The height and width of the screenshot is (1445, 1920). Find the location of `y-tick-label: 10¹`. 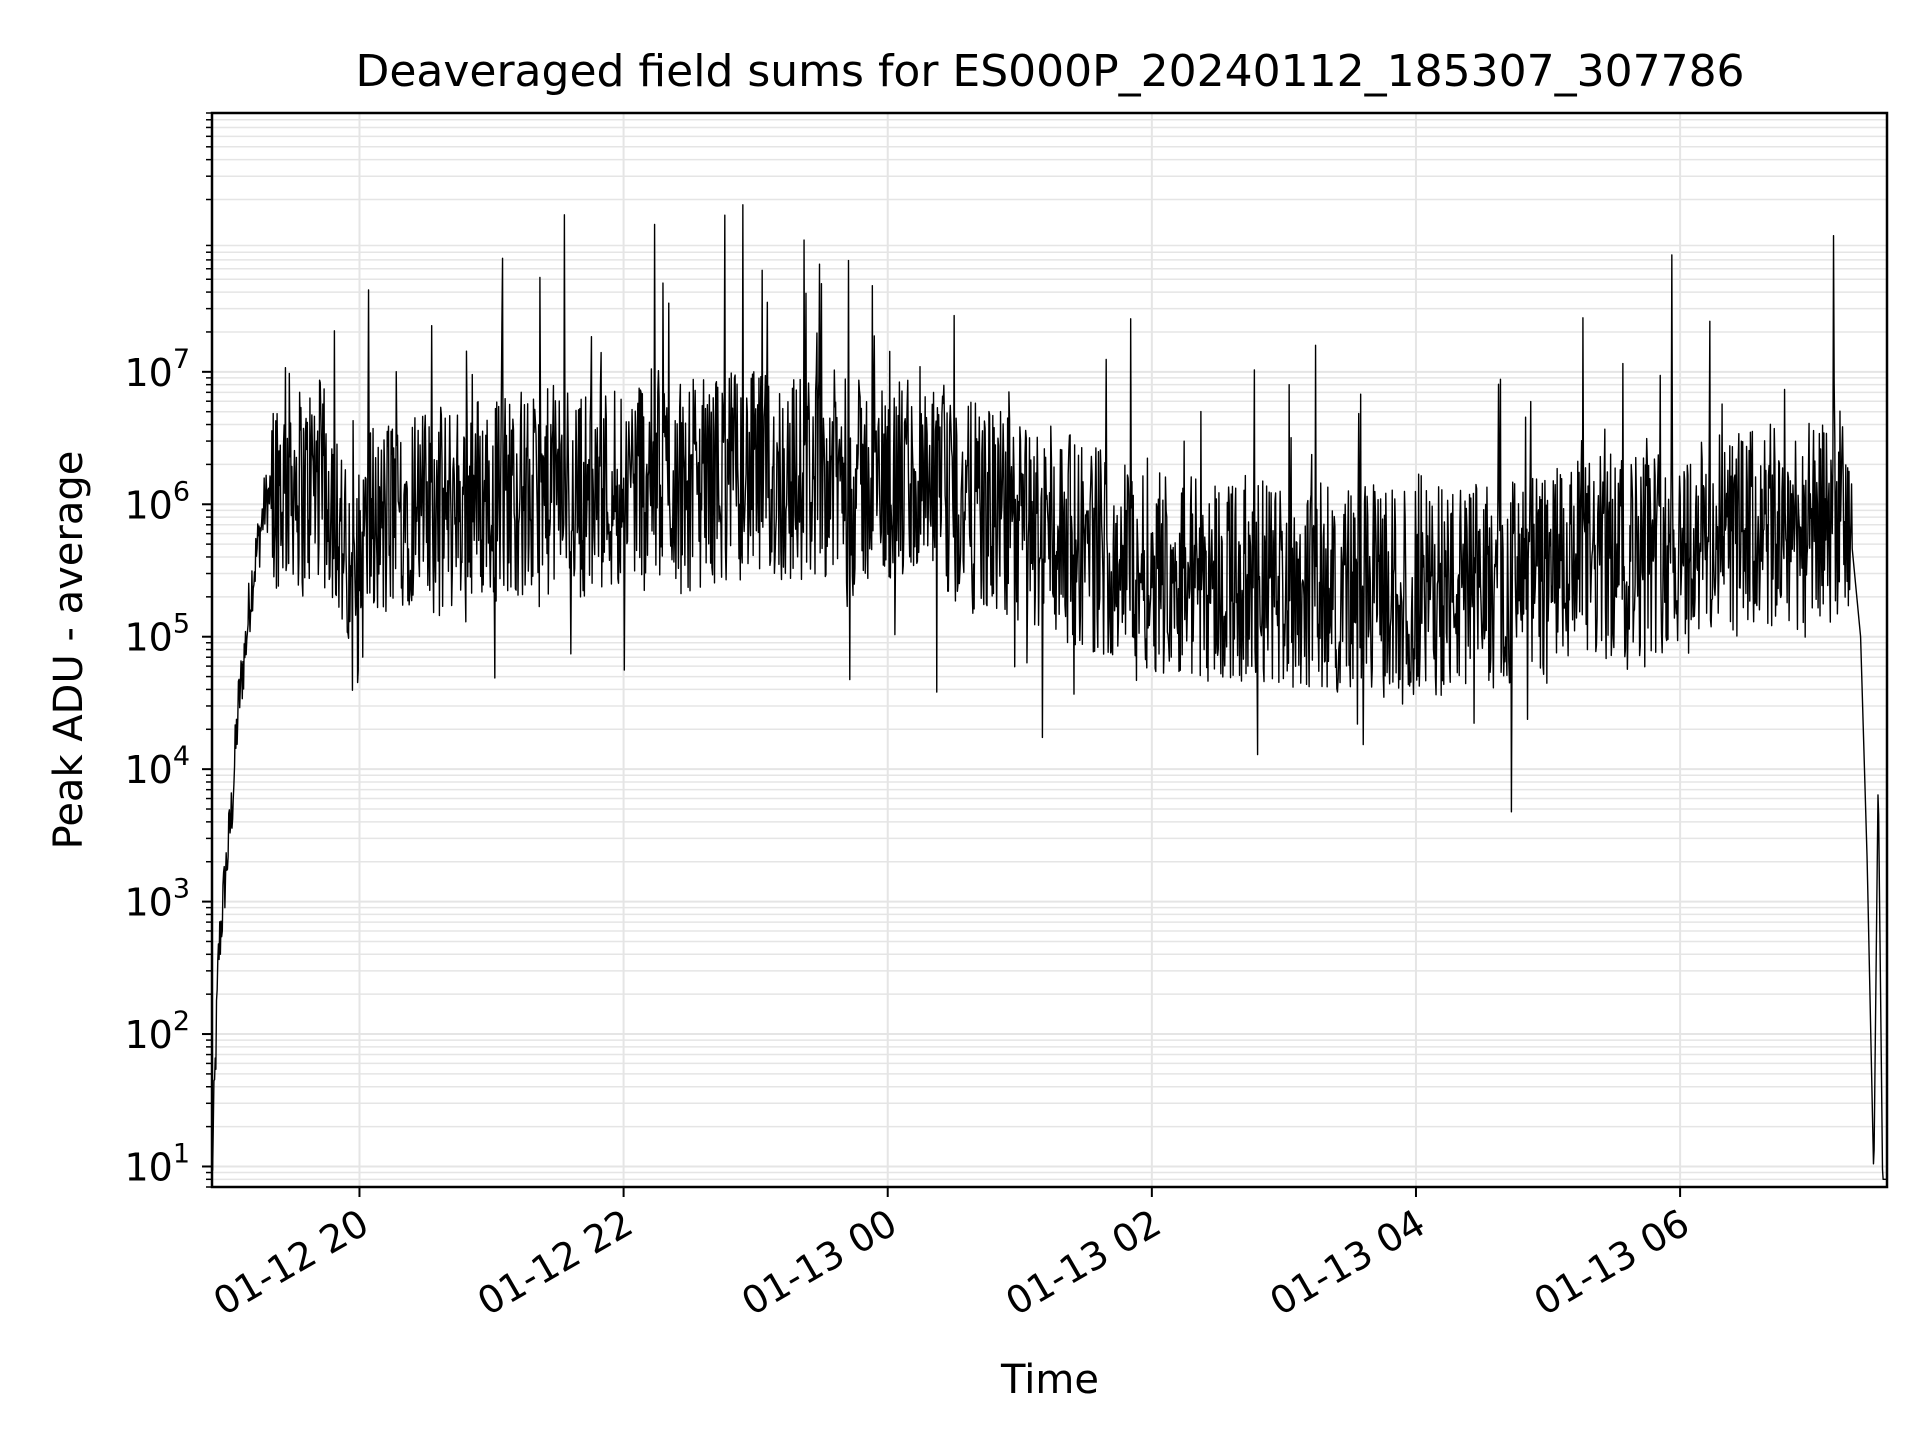

y-tick-label: 10¹ is located at coordinates (157, 1163).